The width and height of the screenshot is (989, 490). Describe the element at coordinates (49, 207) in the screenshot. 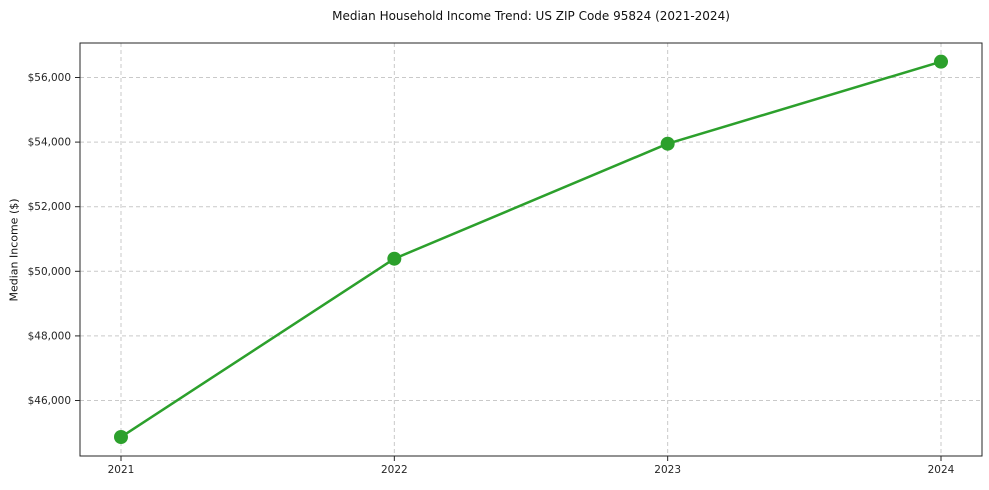

I see `y-tick-label: $52,000` at that location.